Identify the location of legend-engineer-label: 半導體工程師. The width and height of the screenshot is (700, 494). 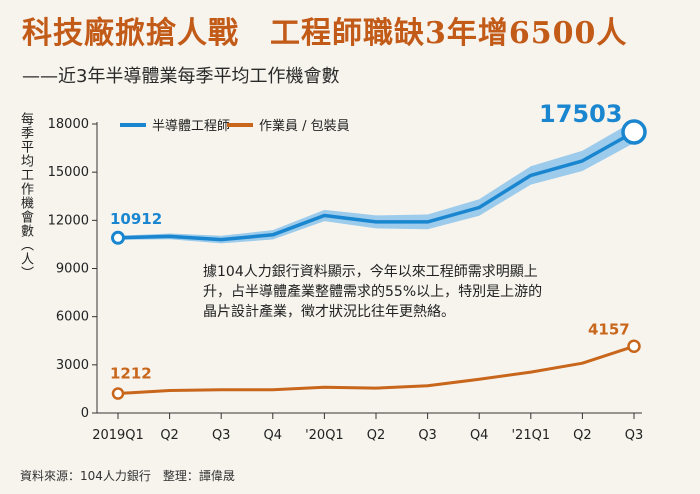
(191, 126).